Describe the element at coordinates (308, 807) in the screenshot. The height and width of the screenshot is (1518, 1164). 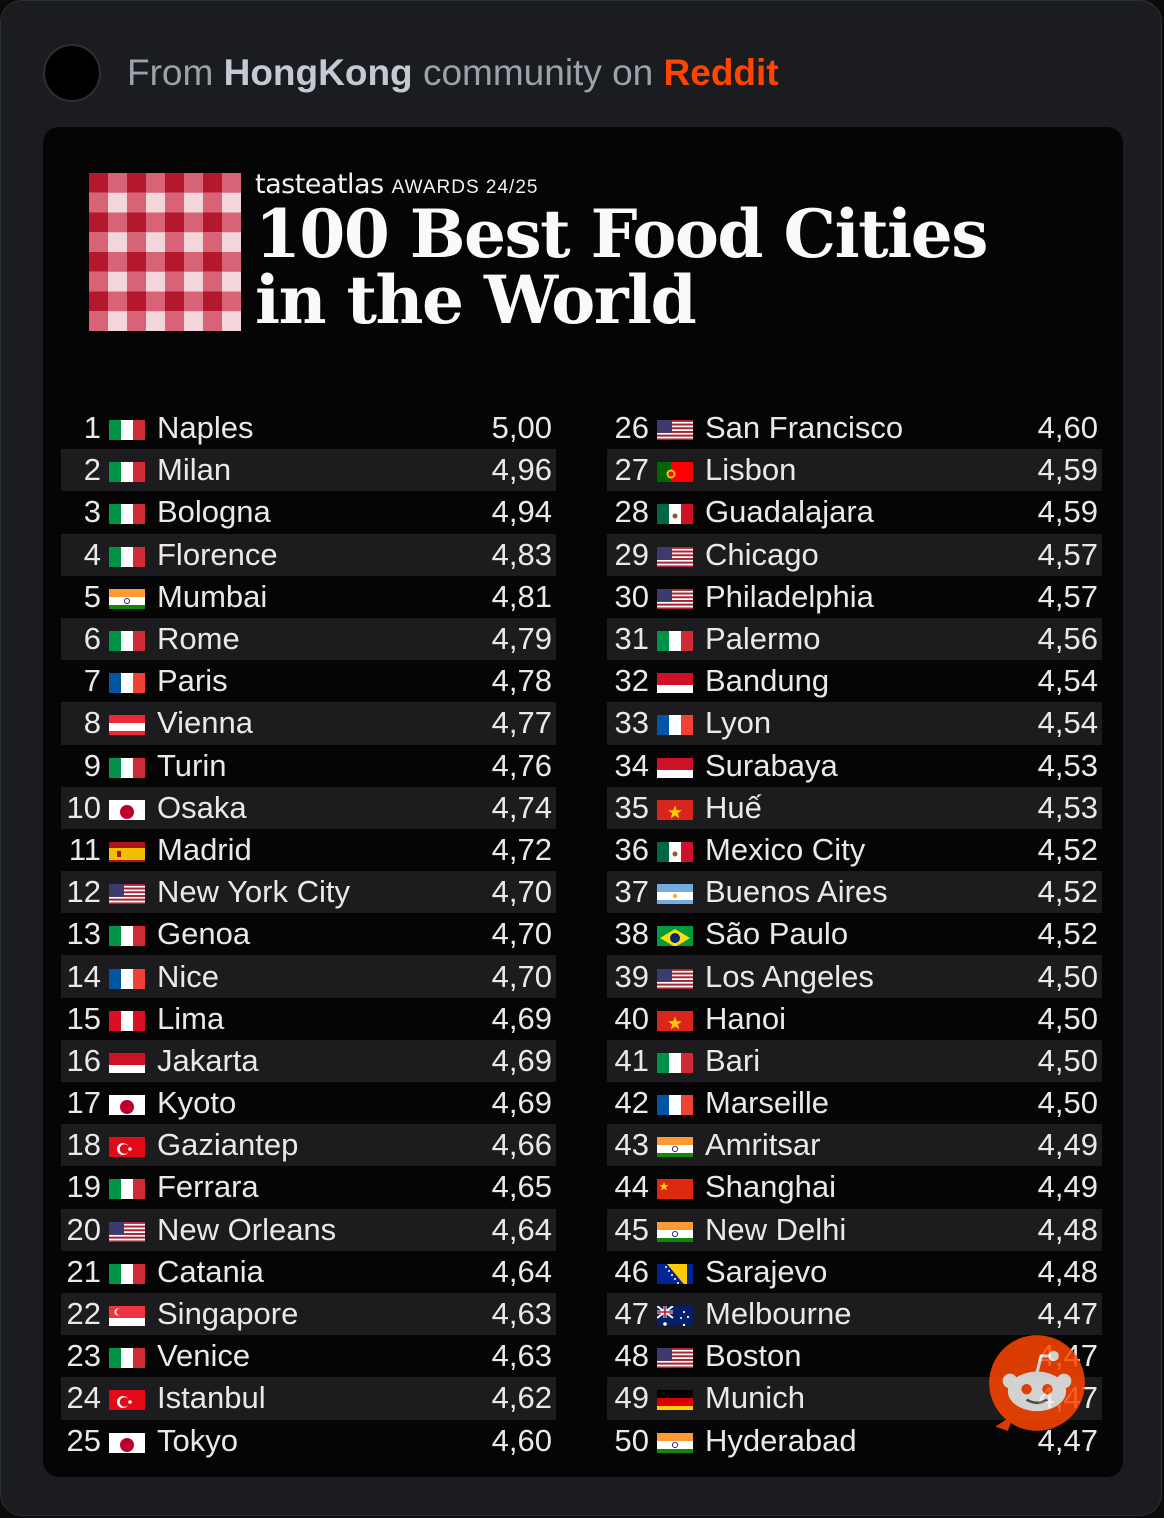
I see `ranking-row: 10 Osaka 4,74` at that location.